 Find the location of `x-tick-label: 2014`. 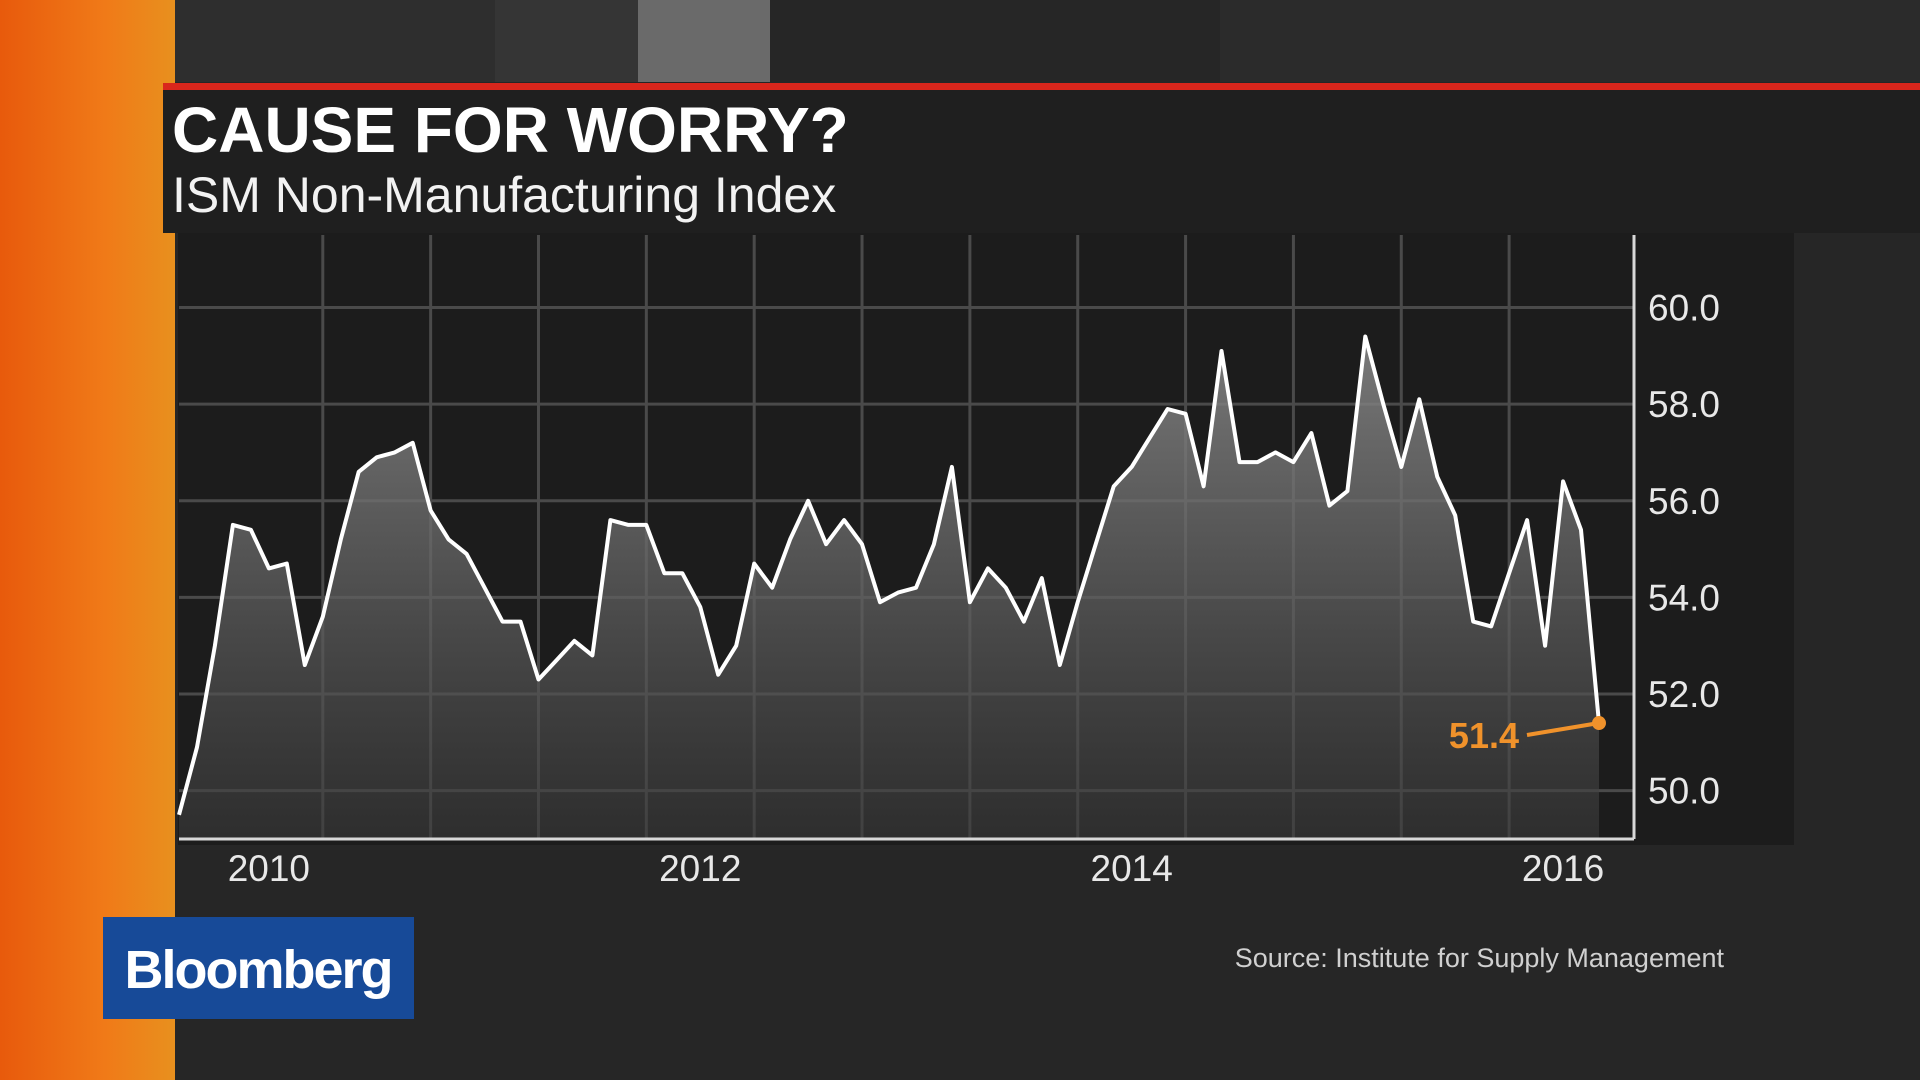

x-tick-label: 2014 is located at coordinates (1132, 868).